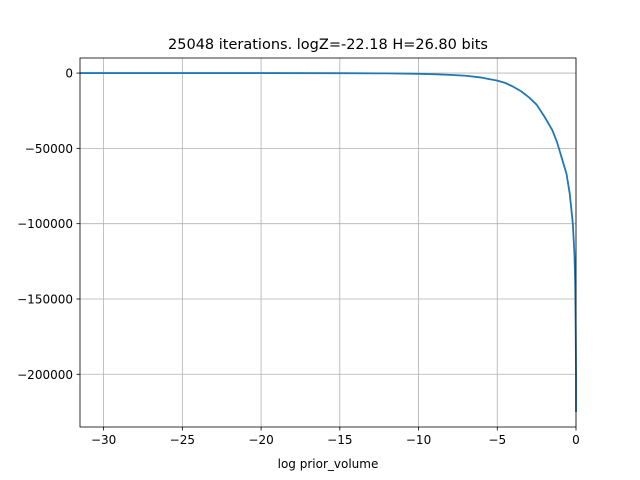 This screenshot has height=480, width=640. I want to click on y-axis: 0 −50000 −100000 −150000 −200000, so click(48, 224).